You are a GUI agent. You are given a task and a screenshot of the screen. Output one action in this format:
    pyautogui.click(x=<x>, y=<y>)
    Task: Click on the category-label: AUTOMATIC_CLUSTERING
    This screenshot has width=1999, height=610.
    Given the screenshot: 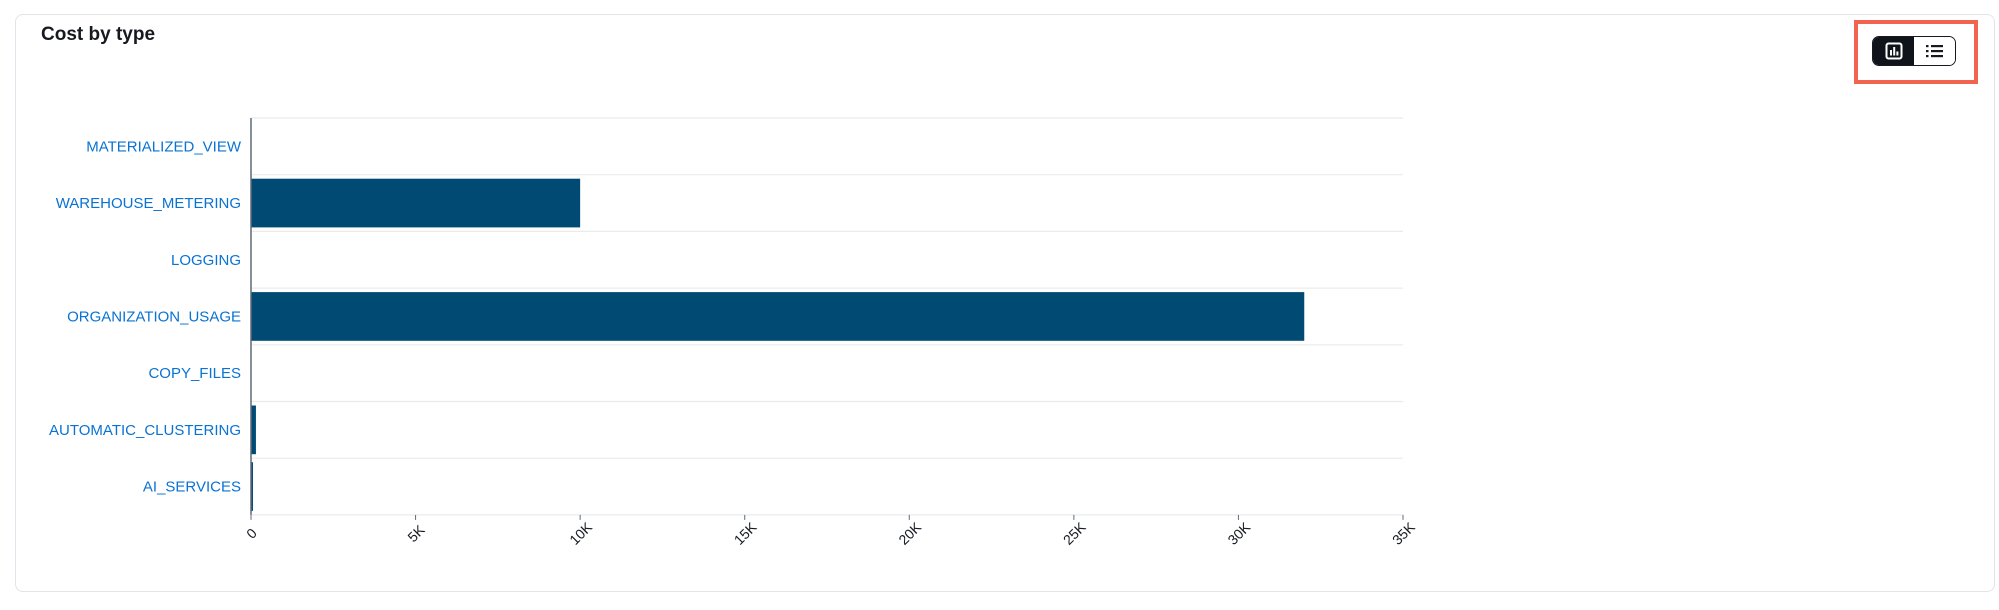 What is the action you would take?
    pyautogui.click(x=145, y=430)
    